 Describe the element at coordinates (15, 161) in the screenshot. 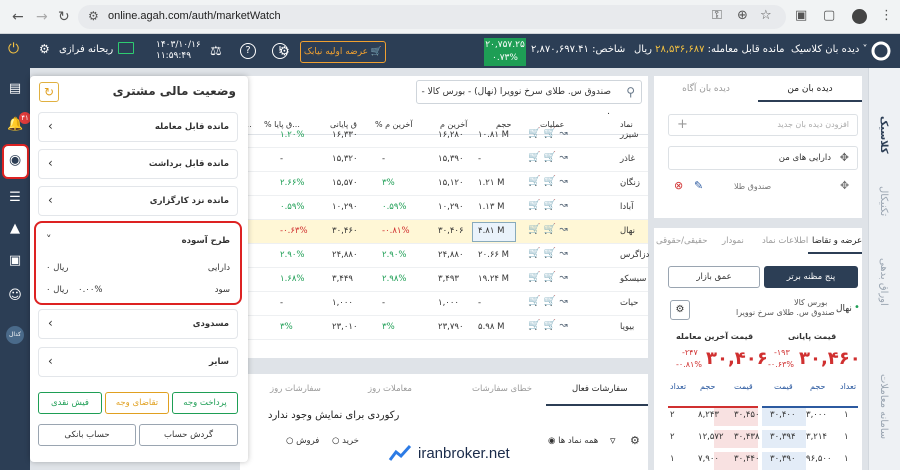

I see `money-bag-button: ◉` at that location.